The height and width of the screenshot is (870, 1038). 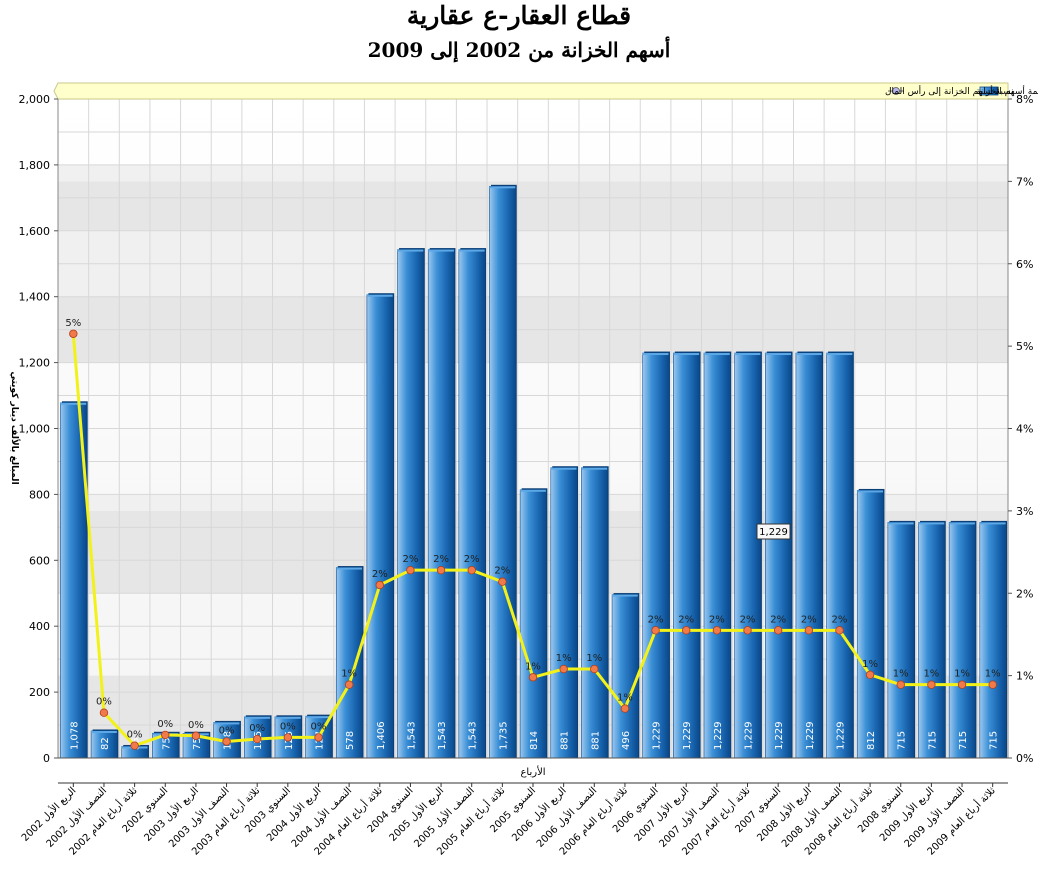 What do you see at coordinates (171, 814) in the screenshot?
I see `category-label: الربع الأول 2003` at bounding box center [171, 814].